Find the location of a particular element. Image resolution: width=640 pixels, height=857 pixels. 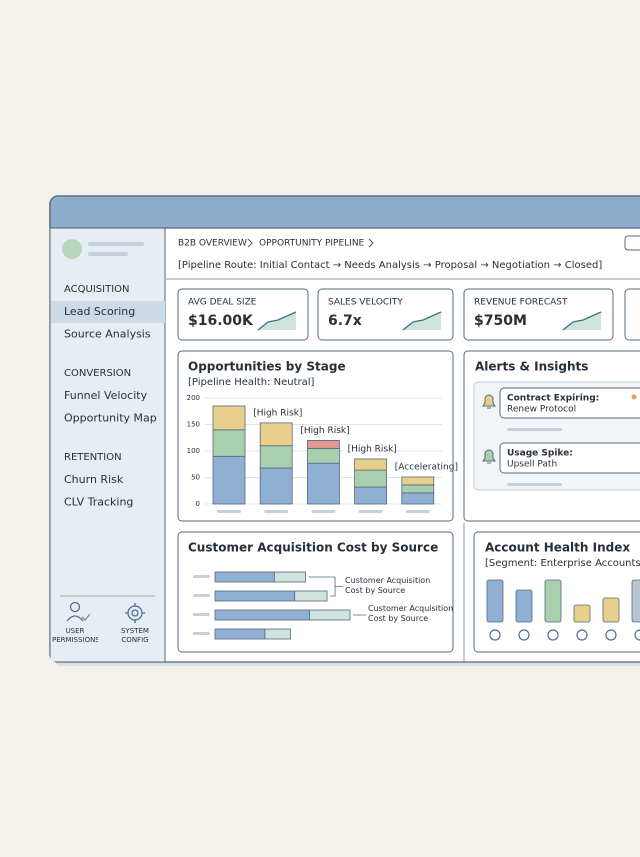

footer-label: SYSTEM CONFIG is located at coordinates (135, 635).